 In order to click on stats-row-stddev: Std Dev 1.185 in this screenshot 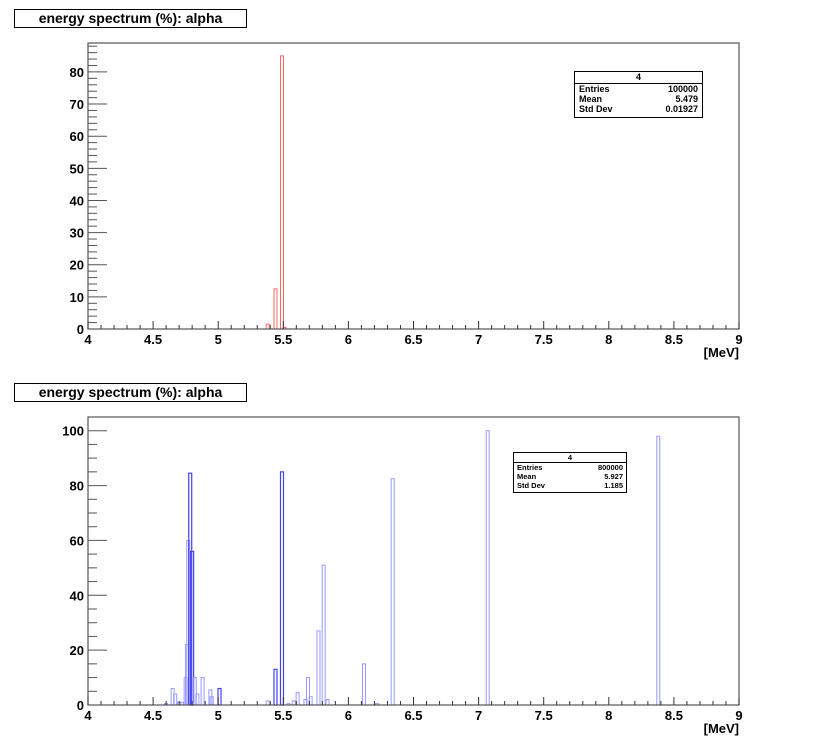, I will do `click(570, 485)`.